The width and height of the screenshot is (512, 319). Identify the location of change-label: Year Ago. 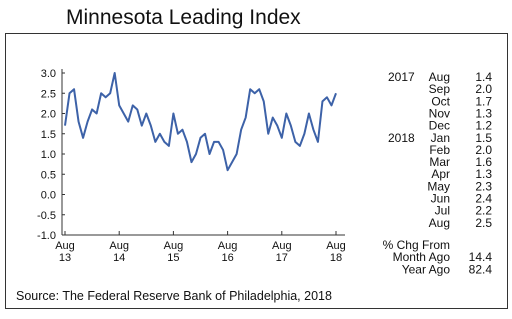
(426, 270).